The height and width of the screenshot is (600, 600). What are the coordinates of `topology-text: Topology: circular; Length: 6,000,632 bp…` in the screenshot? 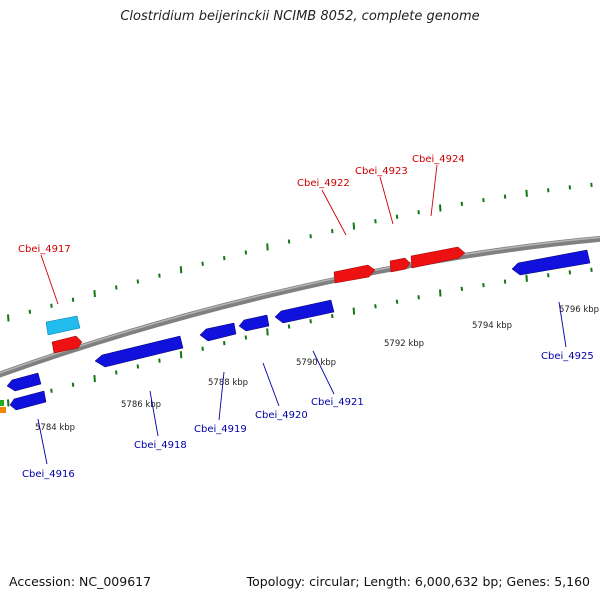 It's located at (418, 581).